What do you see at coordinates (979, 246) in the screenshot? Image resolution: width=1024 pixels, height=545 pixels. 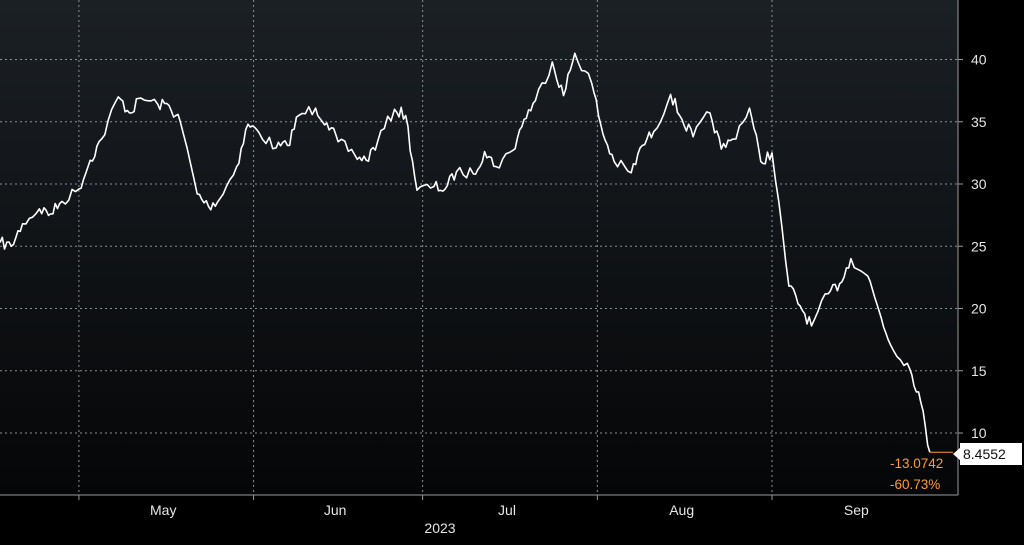 I see `y-tick-label: 25` at bounding box center [979, 246].